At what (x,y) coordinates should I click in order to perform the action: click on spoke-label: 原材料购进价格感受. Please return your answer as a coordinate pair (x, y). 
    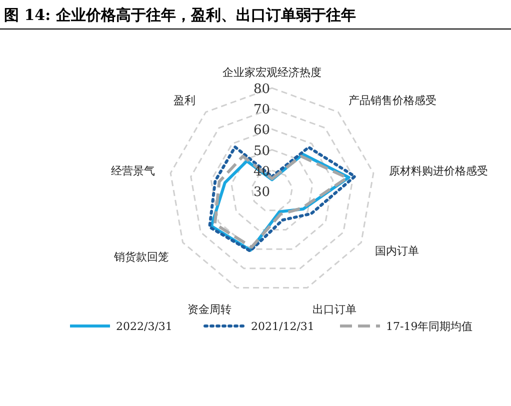
    Looking at the image, I should click on (438, 171).